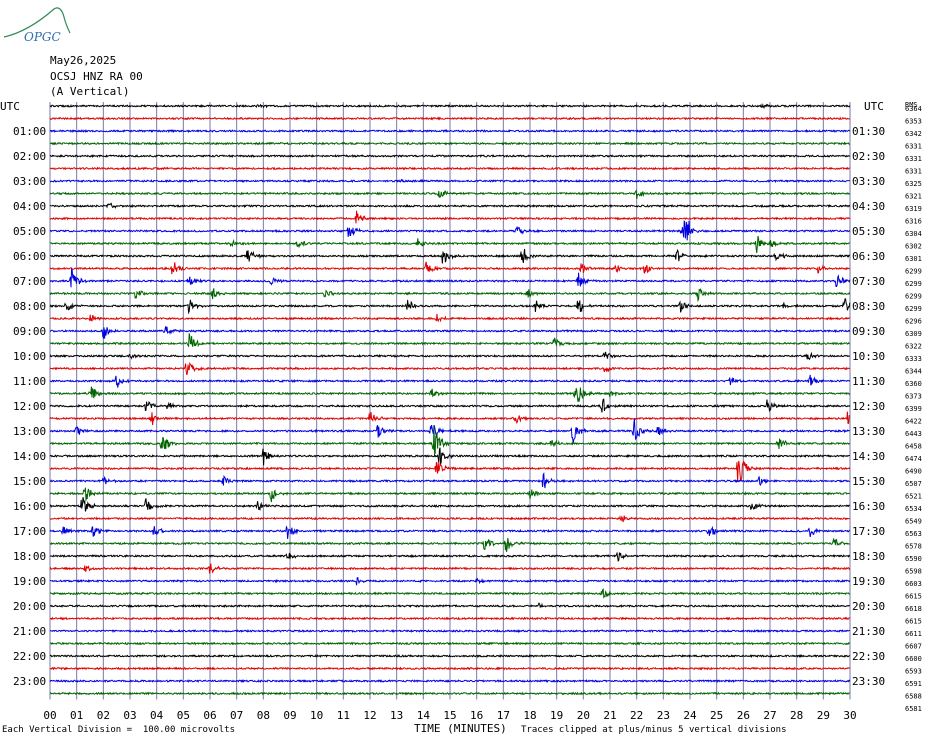 The width and height of the screenshot is (930, 744). I want to click on left-hour-label: 11:00, so click(29, 381).